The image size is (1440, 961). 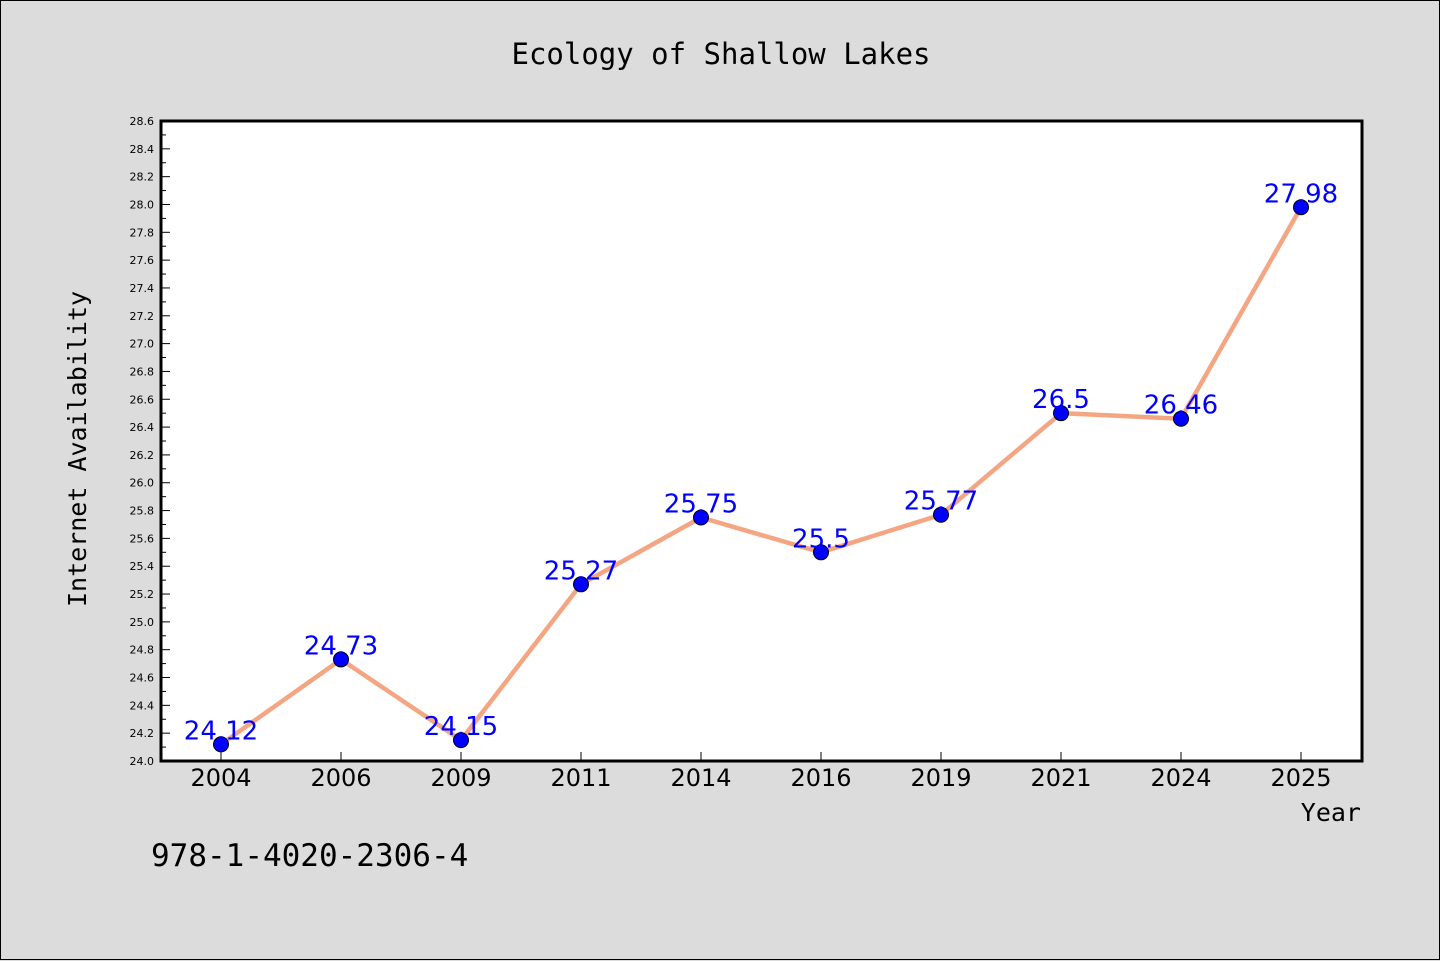 I want to click on data-label: 25.5, so click(x=821, y=539).